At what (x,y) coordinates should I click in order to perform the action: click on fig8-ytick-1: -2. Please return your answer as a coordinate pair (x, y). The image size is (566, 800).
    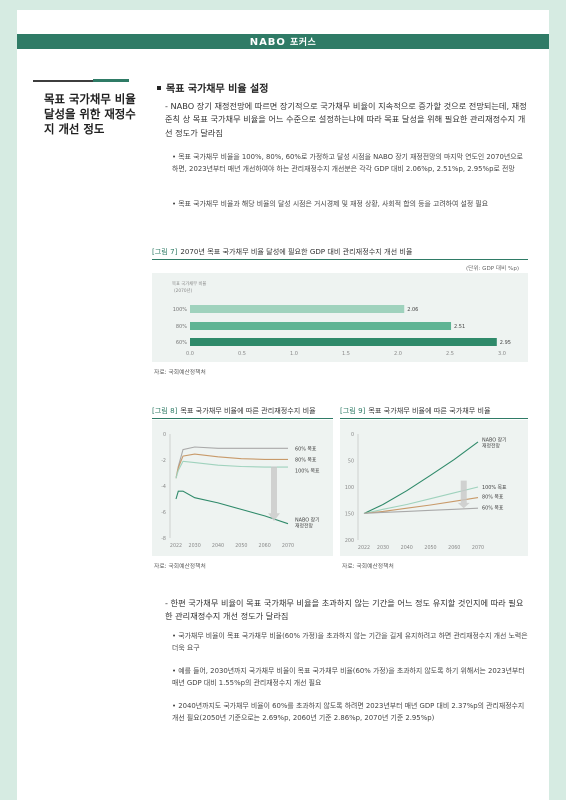
    Looking at the image, I should click on (163, 461).